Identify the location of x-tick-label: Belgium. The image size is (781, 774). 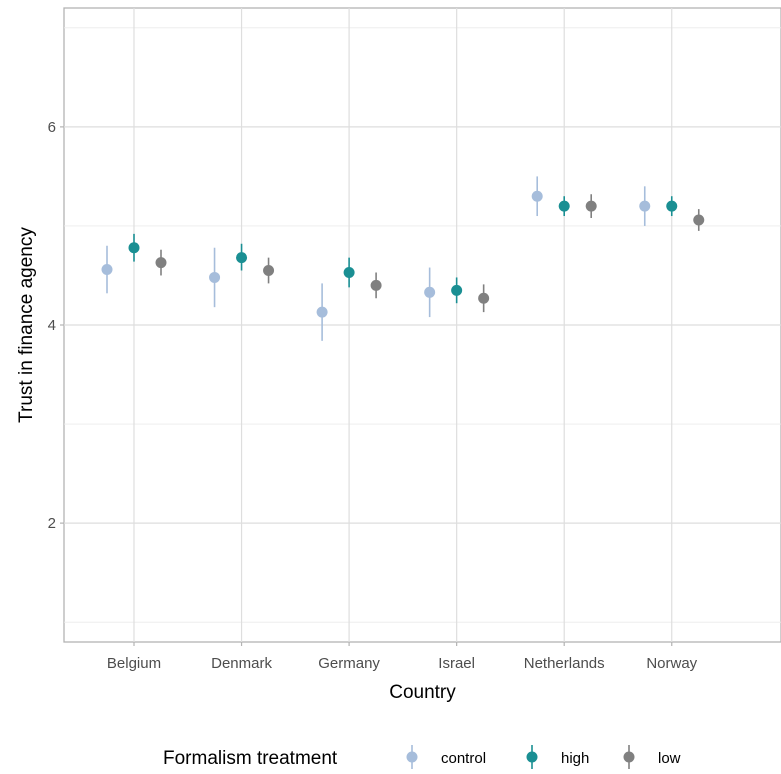
(134, 663).